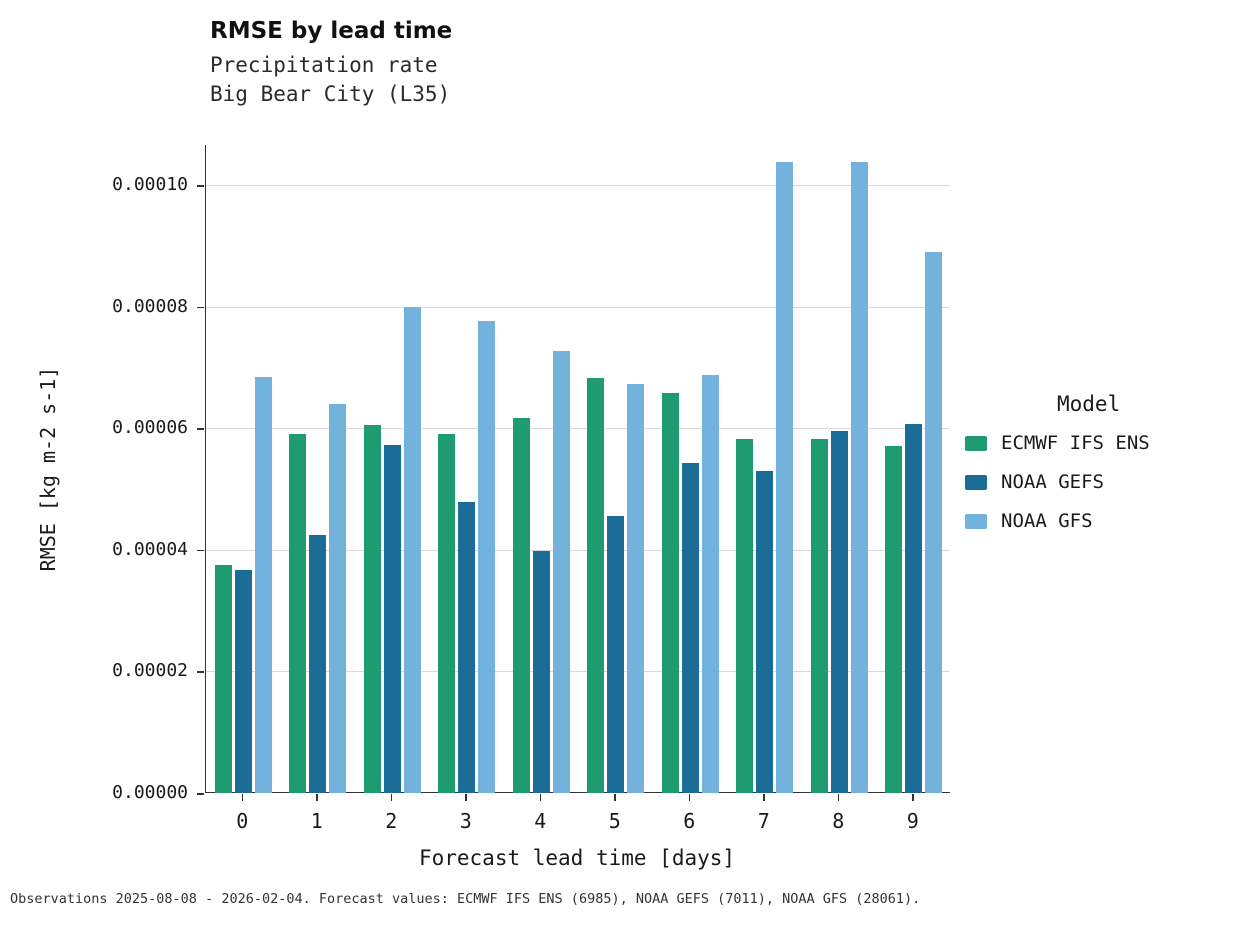 The image size is (1250, 928). I want to click on chart-subtitle-variable: Precipitation rate, so click(324, 65).